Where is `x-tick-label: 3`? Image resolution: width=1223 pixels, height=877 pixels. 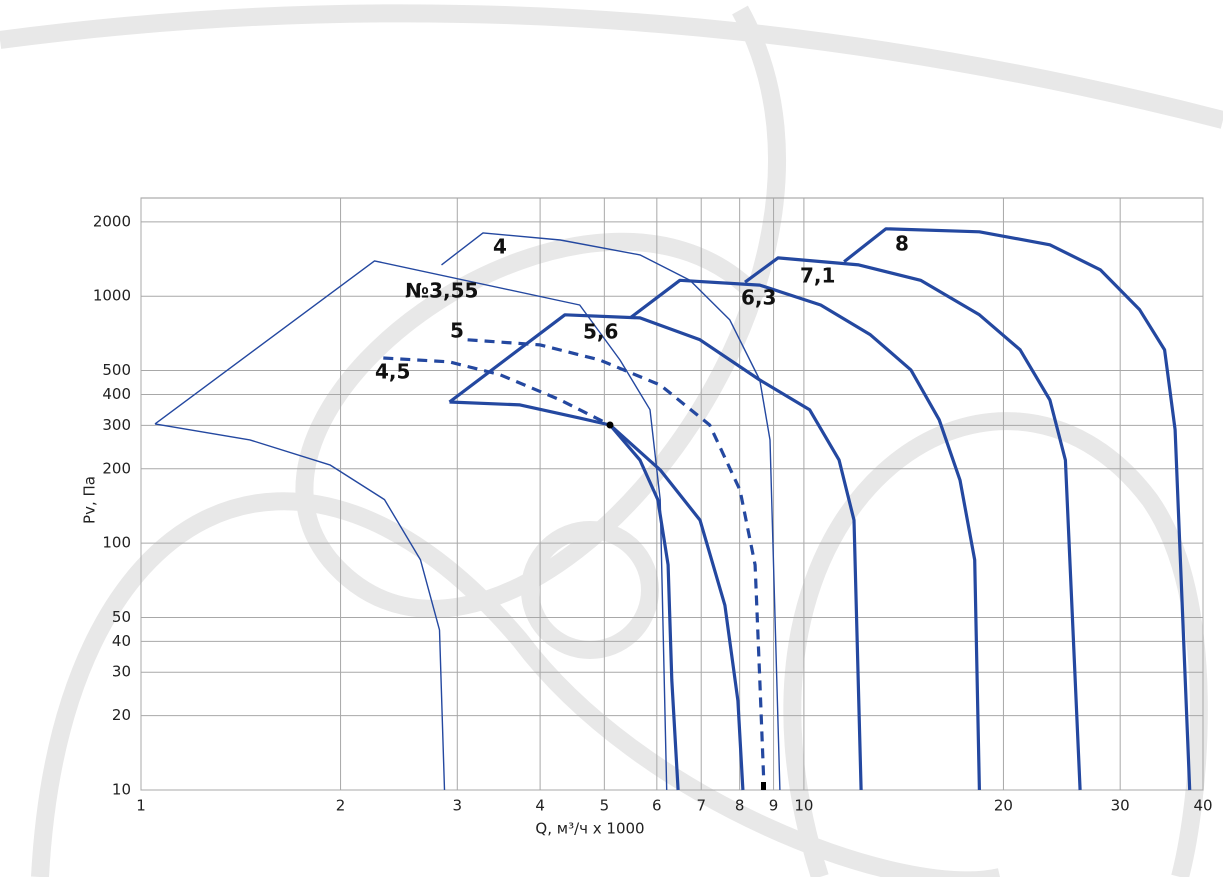 x-tick-label: 3 is located at coordinates (458, 806).